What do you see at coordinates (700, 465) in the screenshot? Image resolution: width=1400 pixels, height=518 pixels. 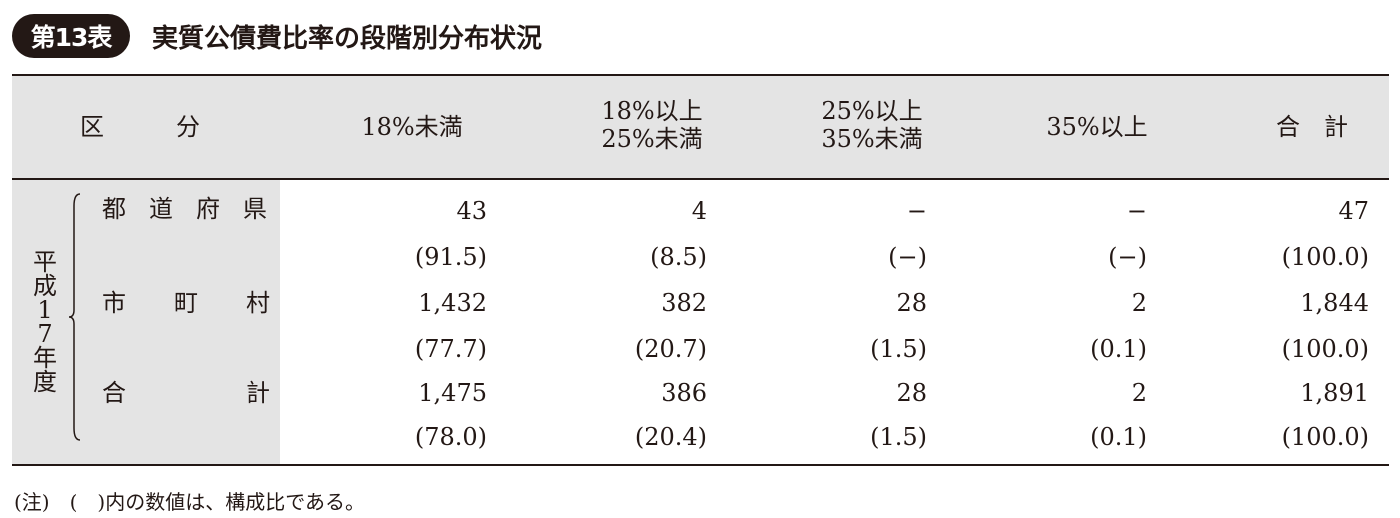 I see `table-bottom-rule` at bounding box center [700, 465].